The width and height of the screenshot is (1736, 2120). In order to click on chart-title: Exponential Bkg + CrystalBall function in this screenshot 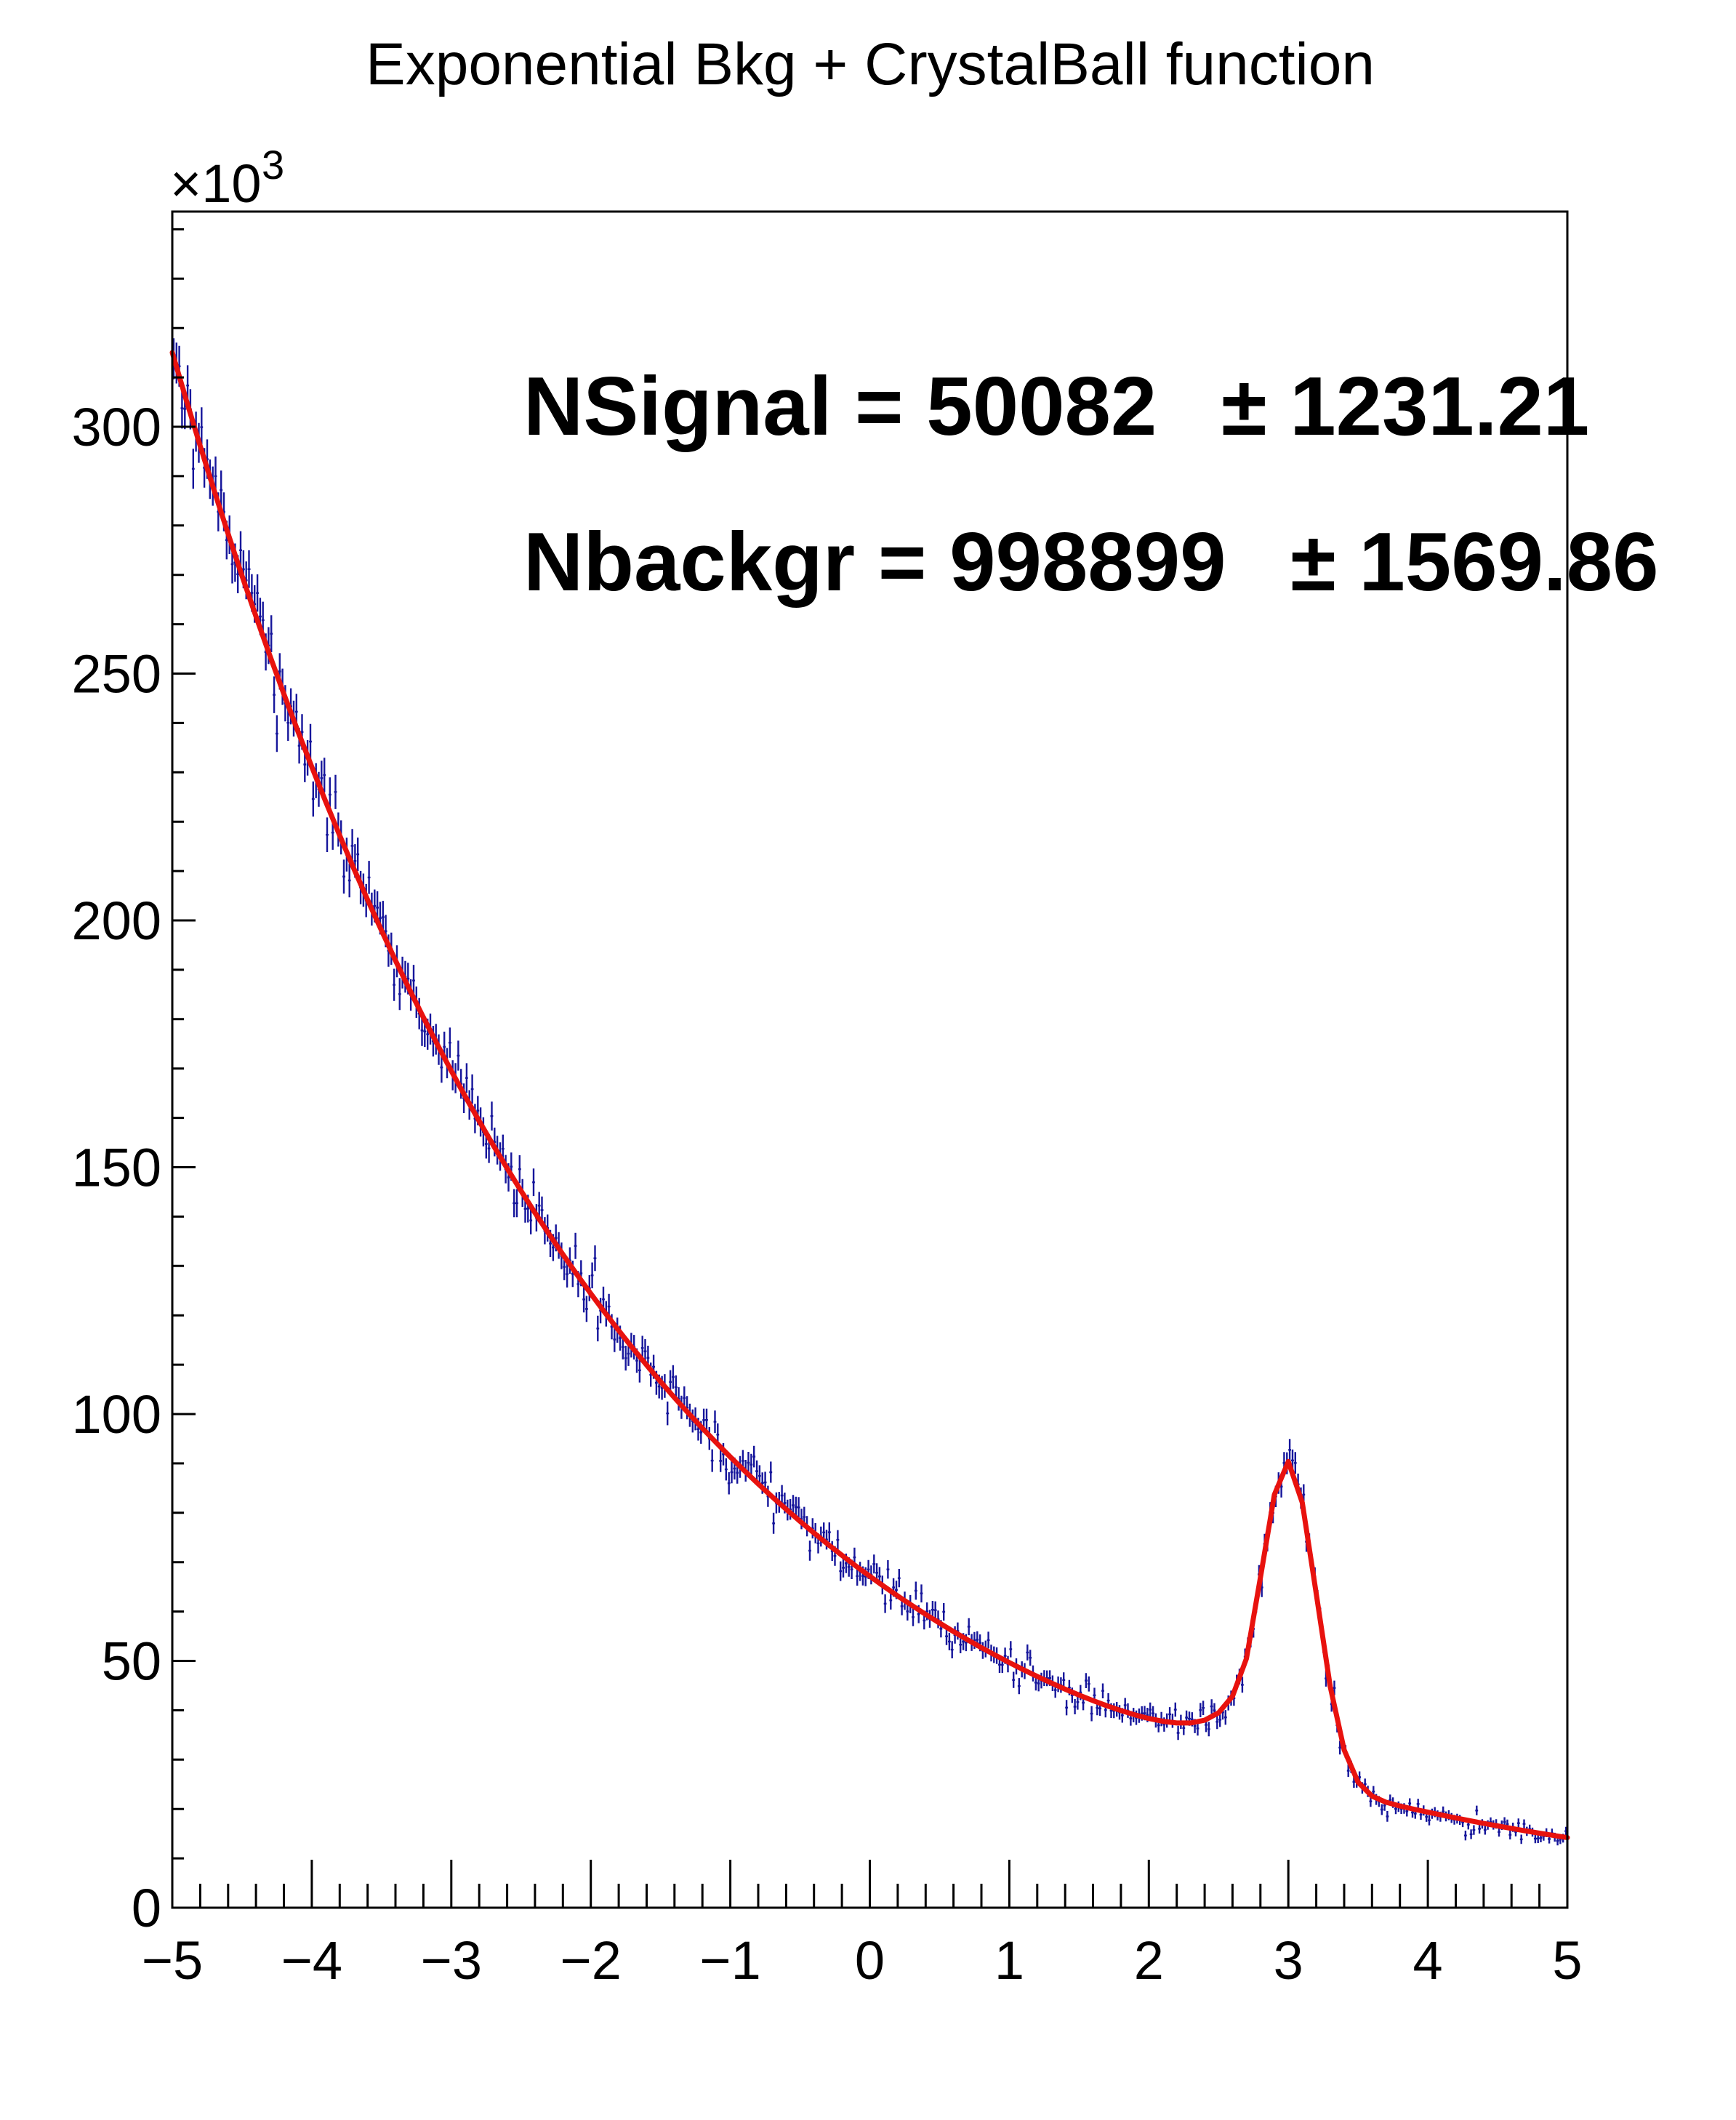, I will do `click(870, 64)`.